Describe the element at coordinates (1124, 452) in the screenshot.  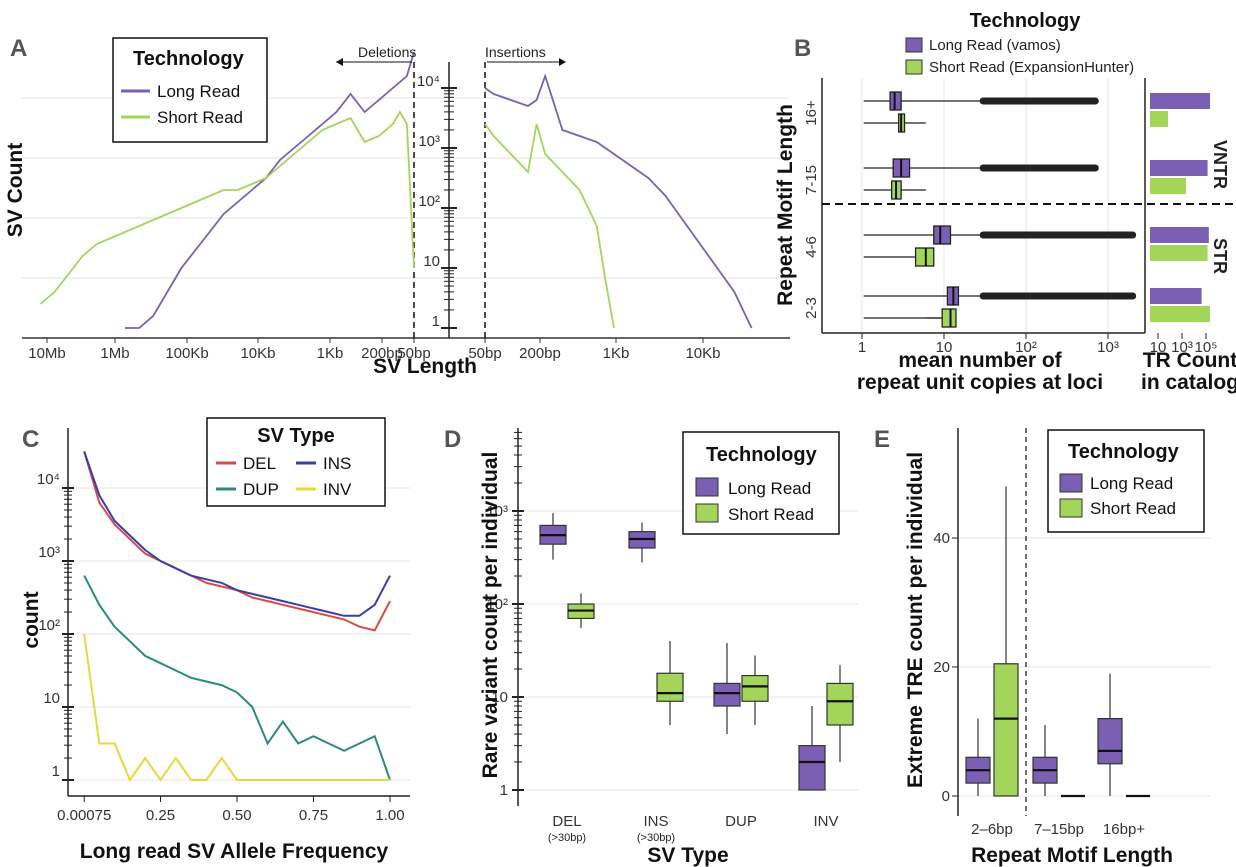
I see `e-legend-title: Technology` at that location.